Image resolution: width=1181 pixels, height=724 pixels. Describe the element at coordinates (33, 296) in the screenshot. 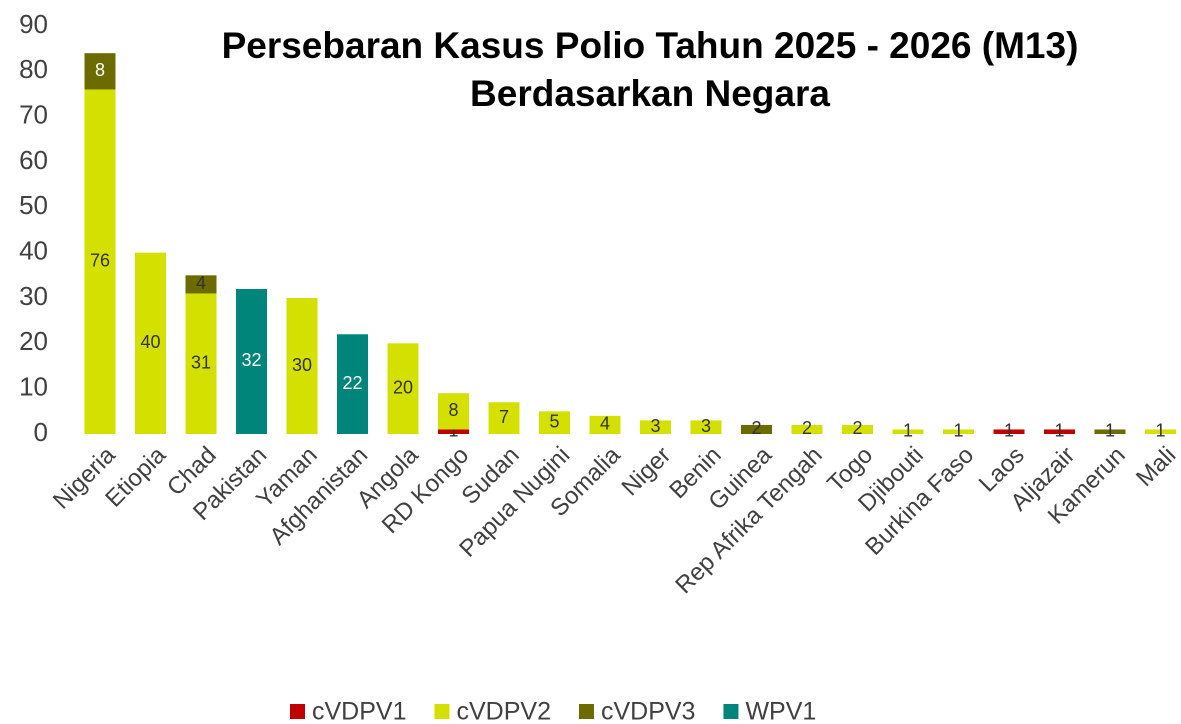

I see `y-tick-label: 30` at that location.